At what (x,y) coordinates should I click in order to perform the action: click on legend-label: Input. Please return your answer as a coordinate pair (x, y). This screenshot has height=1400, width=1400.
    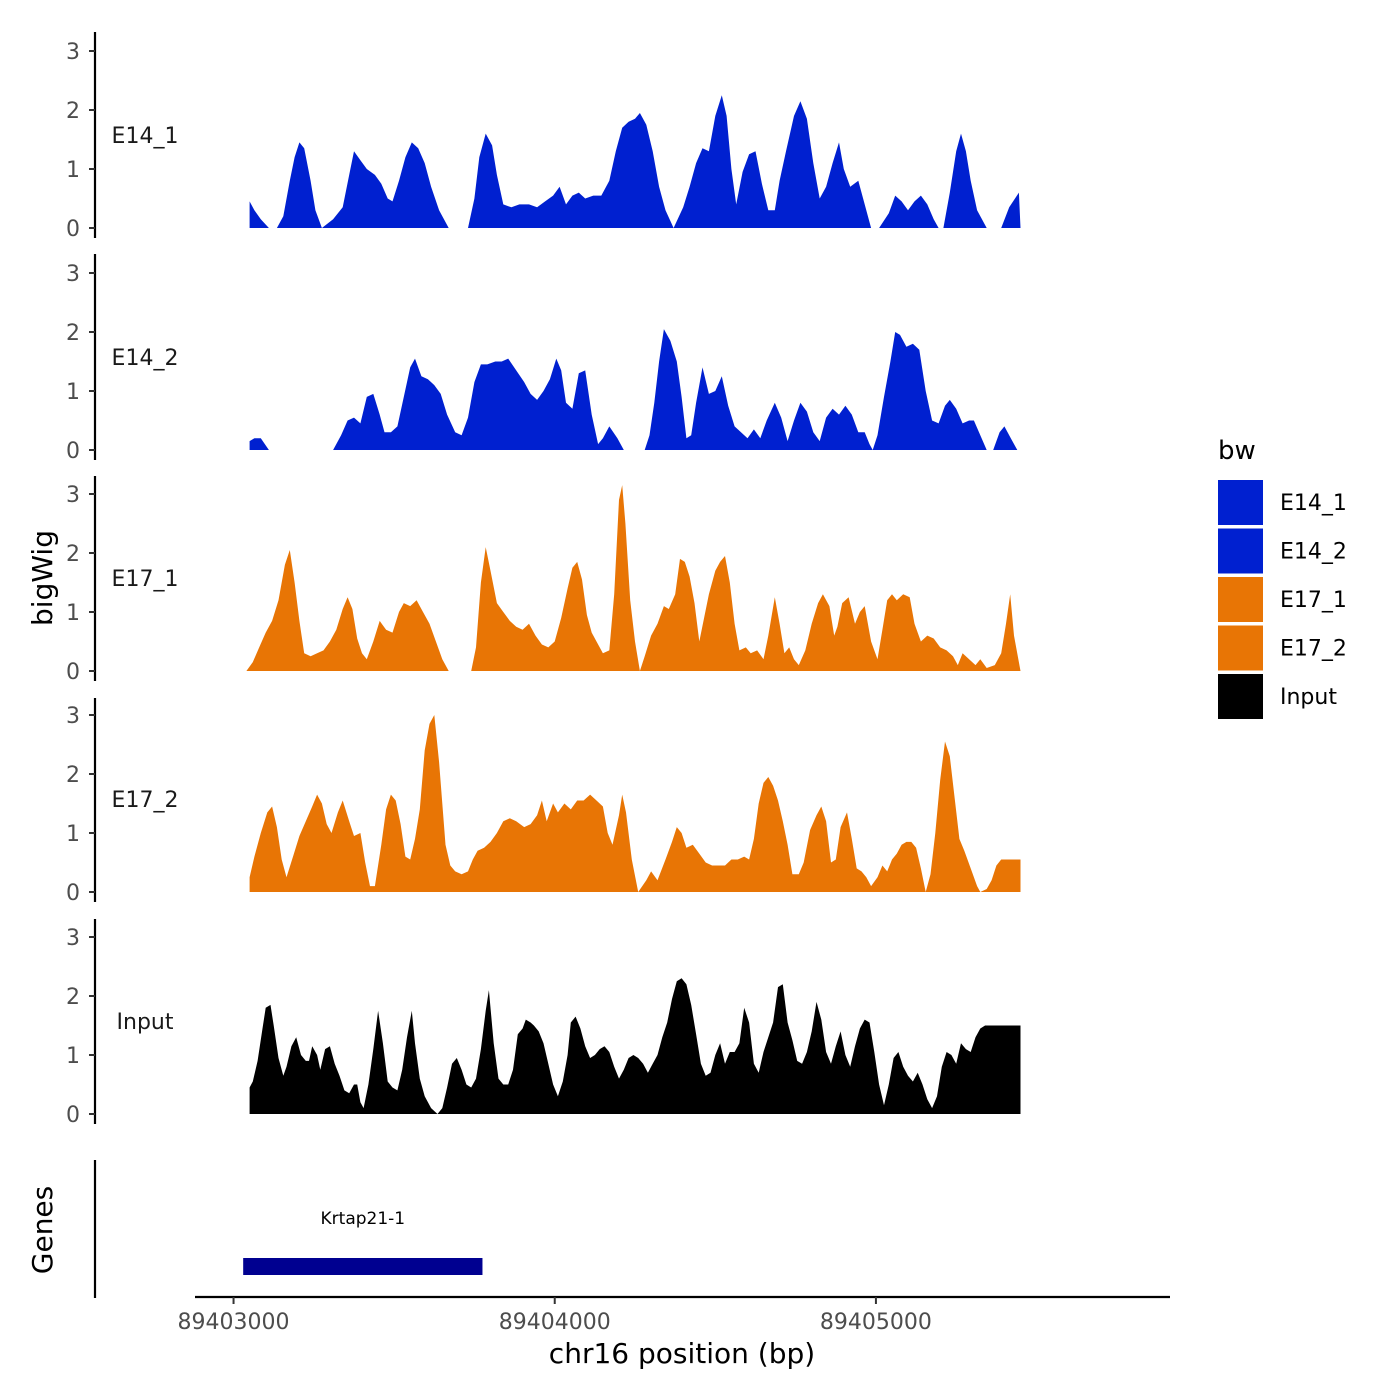
    Looking at the image, I should click on (1308, 697).